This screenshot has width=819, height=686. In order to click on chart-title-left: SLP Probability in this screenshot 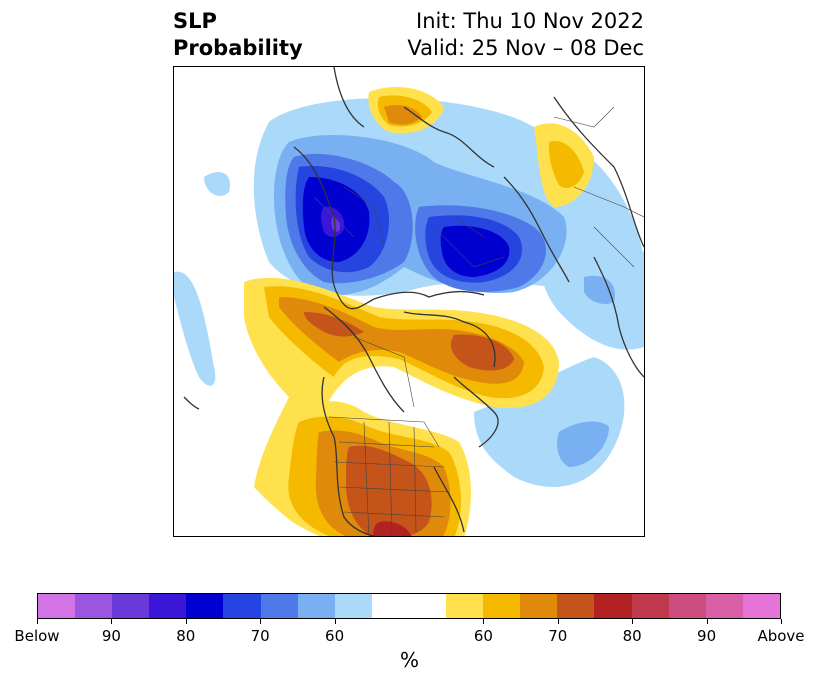, I will do `click(238, 35)`.